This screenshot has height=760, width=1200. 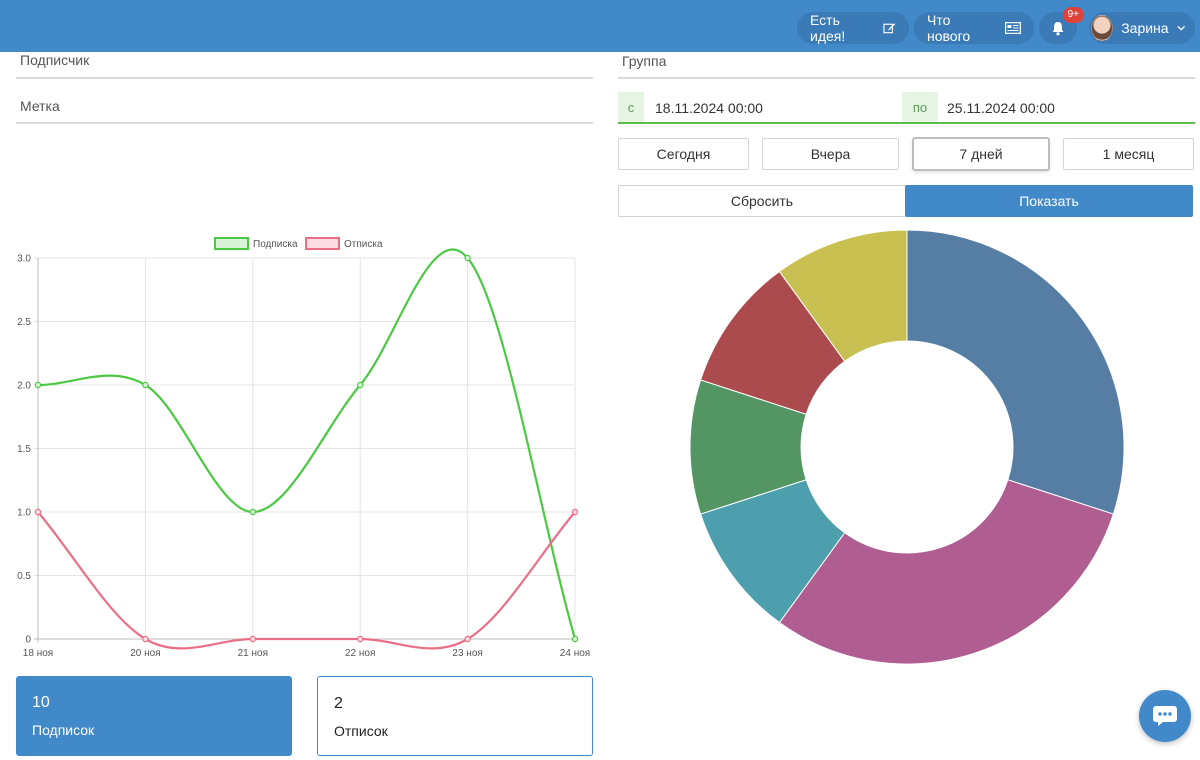 I want to click on y-axis-labels: 0 0.5 1.0 1.5 2.0 2.5 3.0, so click(x=24, y=450).